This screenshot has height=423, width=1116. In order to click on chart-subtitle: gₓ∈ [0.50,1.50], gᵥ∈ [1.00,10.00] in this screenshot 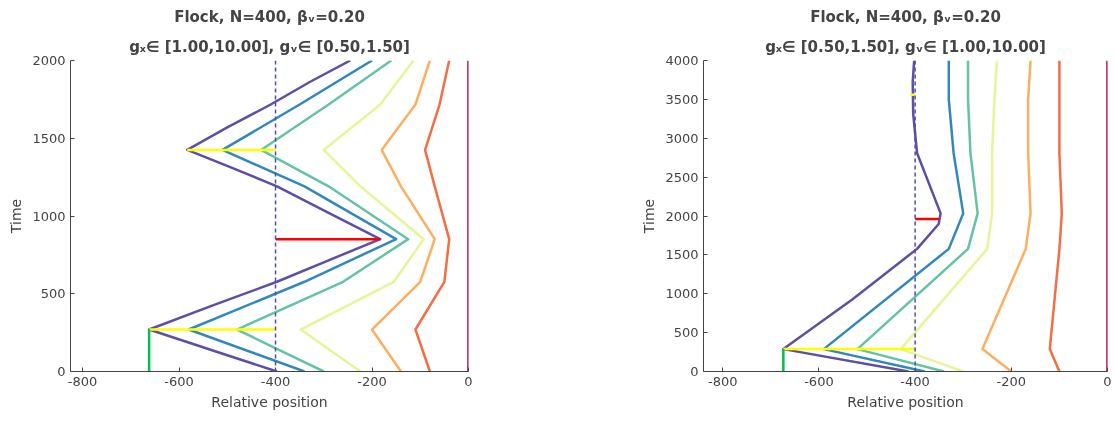, I will do `click(905, 46)`.